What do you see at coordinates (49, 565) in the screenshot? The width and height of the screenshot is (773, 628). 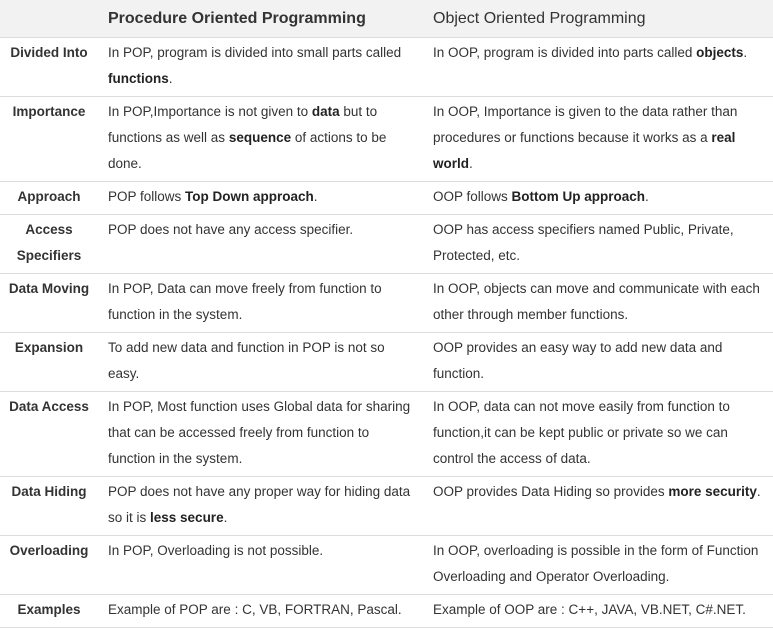 I see `row-label: Overloading` at bounding box center [49, 565].